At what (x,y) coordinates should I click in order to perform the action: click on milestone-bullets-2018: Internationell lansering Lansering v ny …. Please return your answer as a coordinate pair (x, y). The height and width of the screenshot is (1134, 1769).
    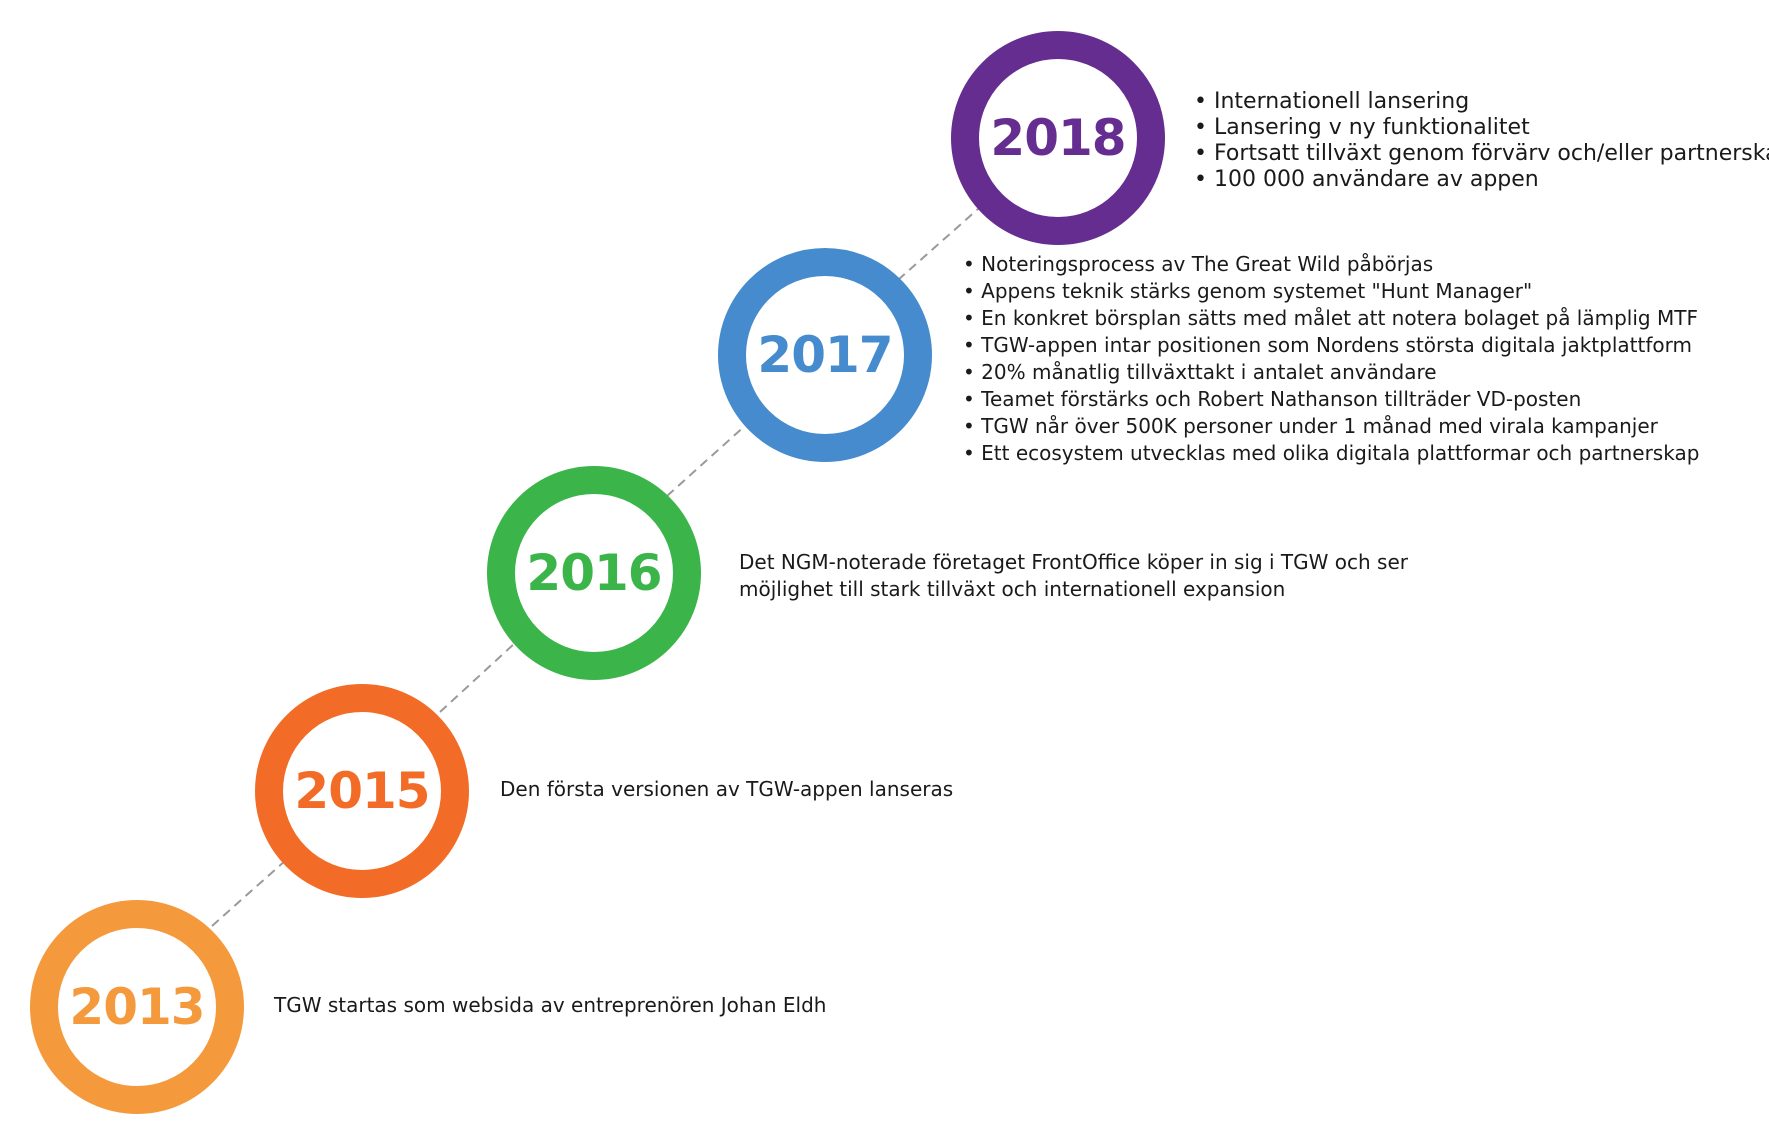
    Looking at the image, I should click on (1481, 141).